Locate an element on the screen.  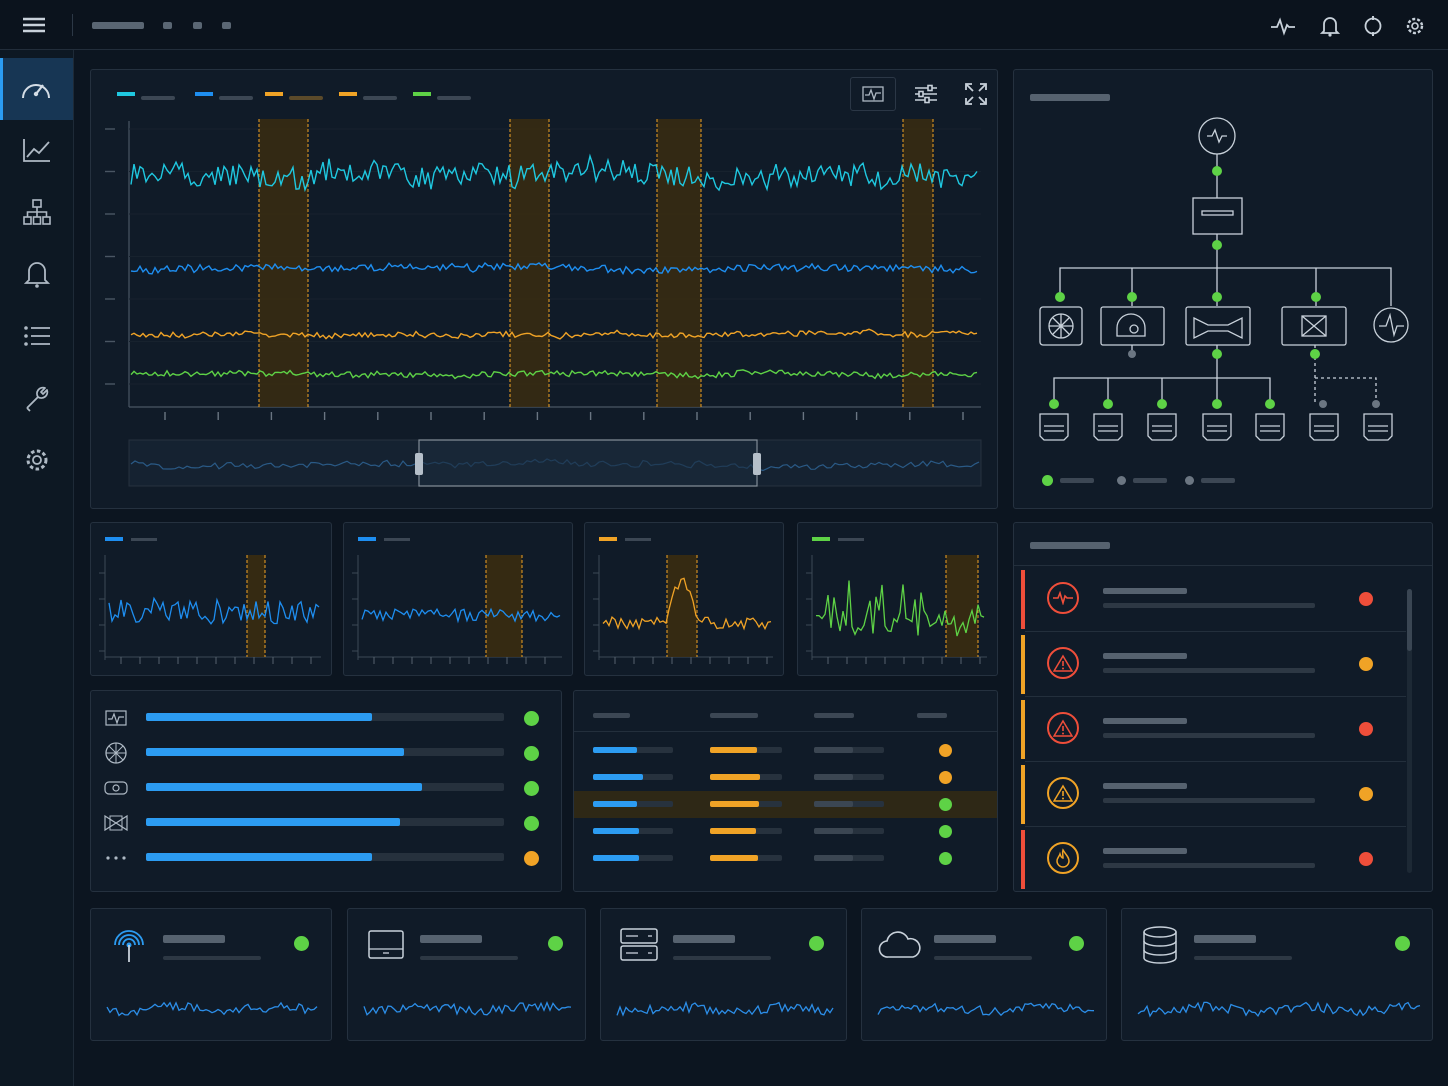
column-header is located at coordinates (834, 715).